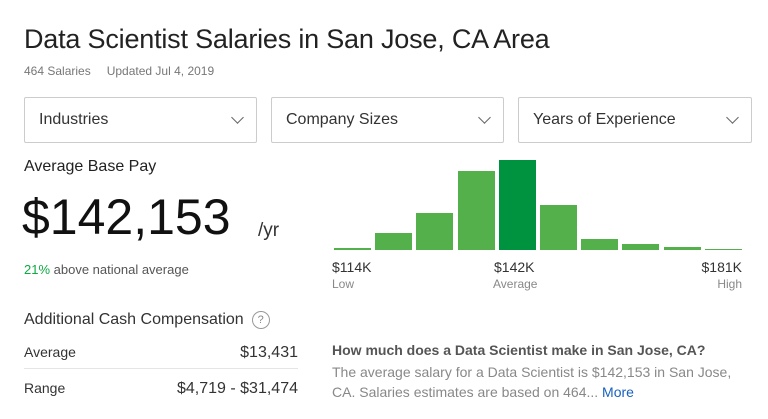  I want to click on help-icon: ?, so click(260, 320).